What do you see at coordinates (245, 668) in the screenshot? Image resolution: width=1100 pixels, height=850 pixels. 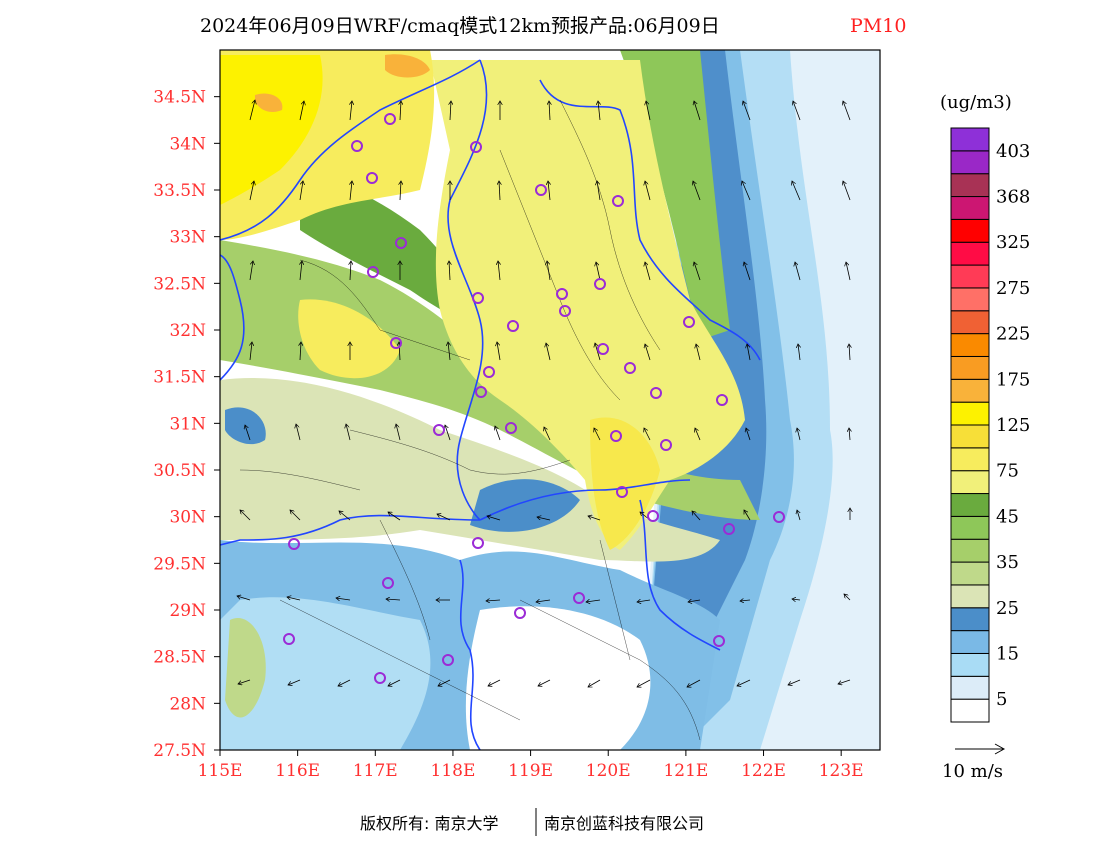 I see `south-green-patches` at bounding box center [245, 668].